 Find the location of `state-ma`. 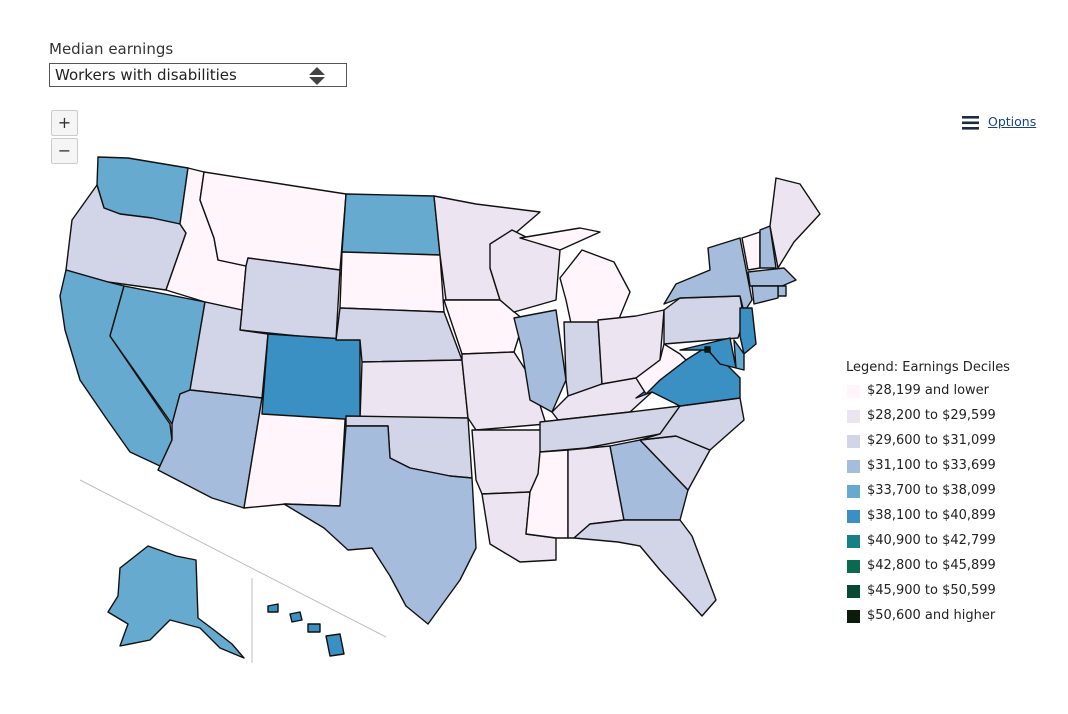

state-ma is located at coordinates (772, 277).